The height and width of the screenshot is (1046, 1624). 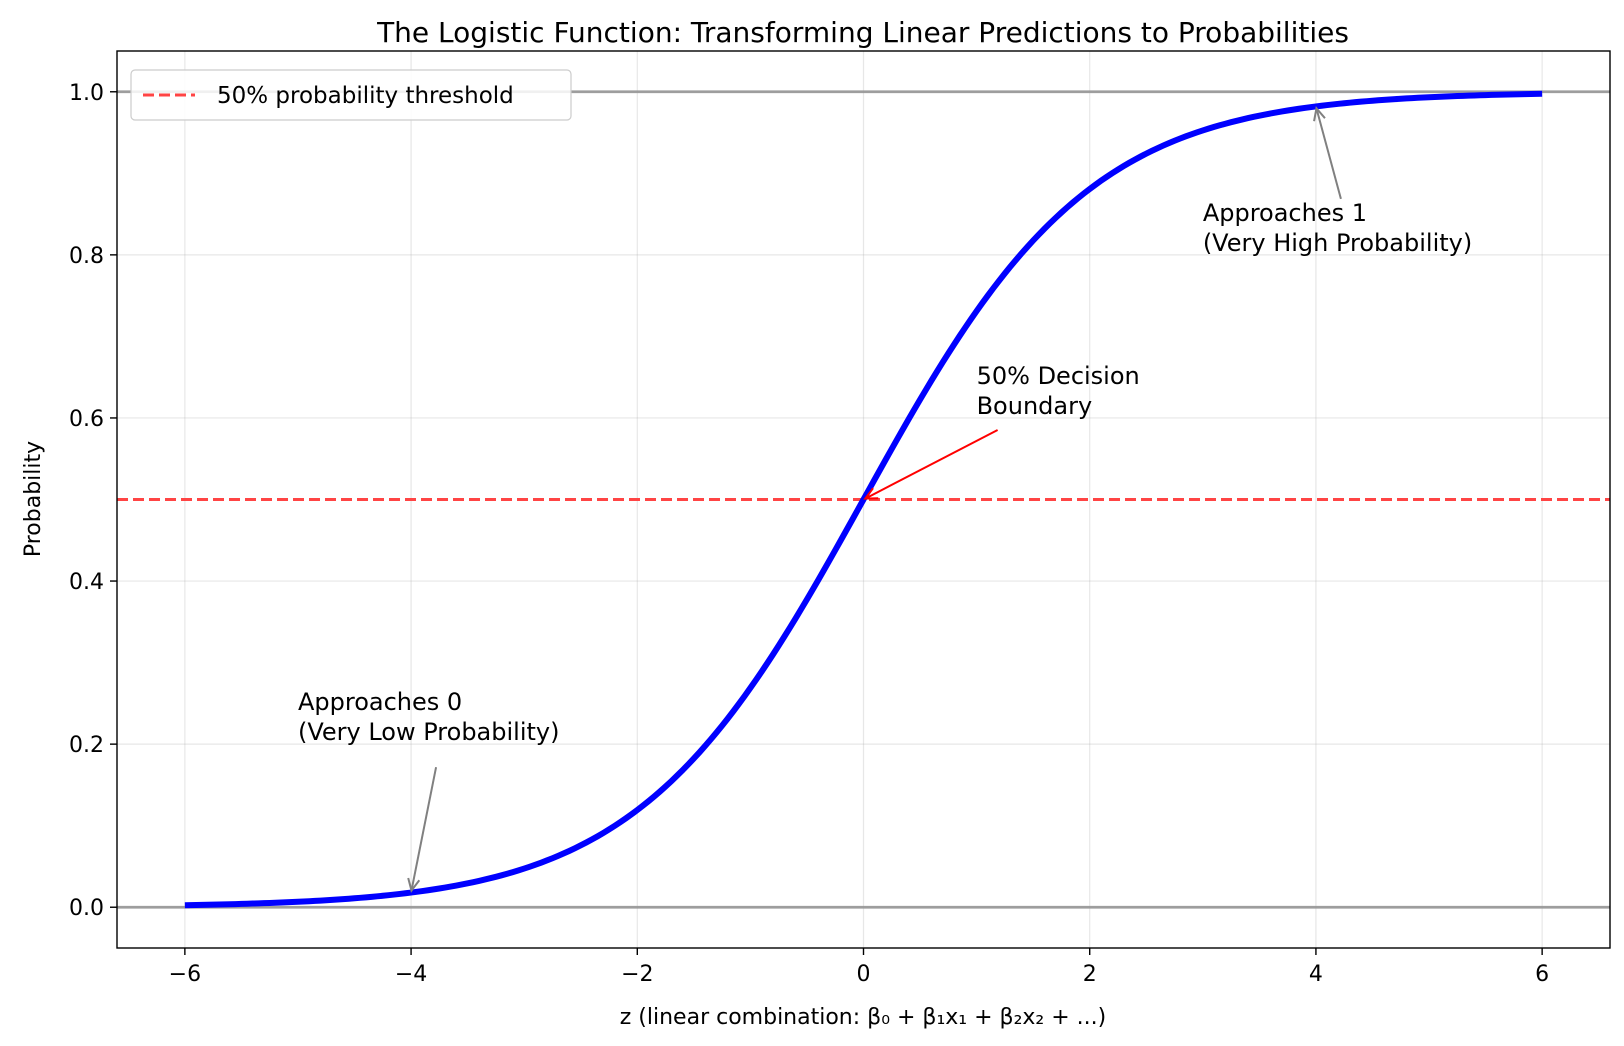 I want to click on legend-entry-threshold: 50% probability threshold, so click(x=365, y=96).